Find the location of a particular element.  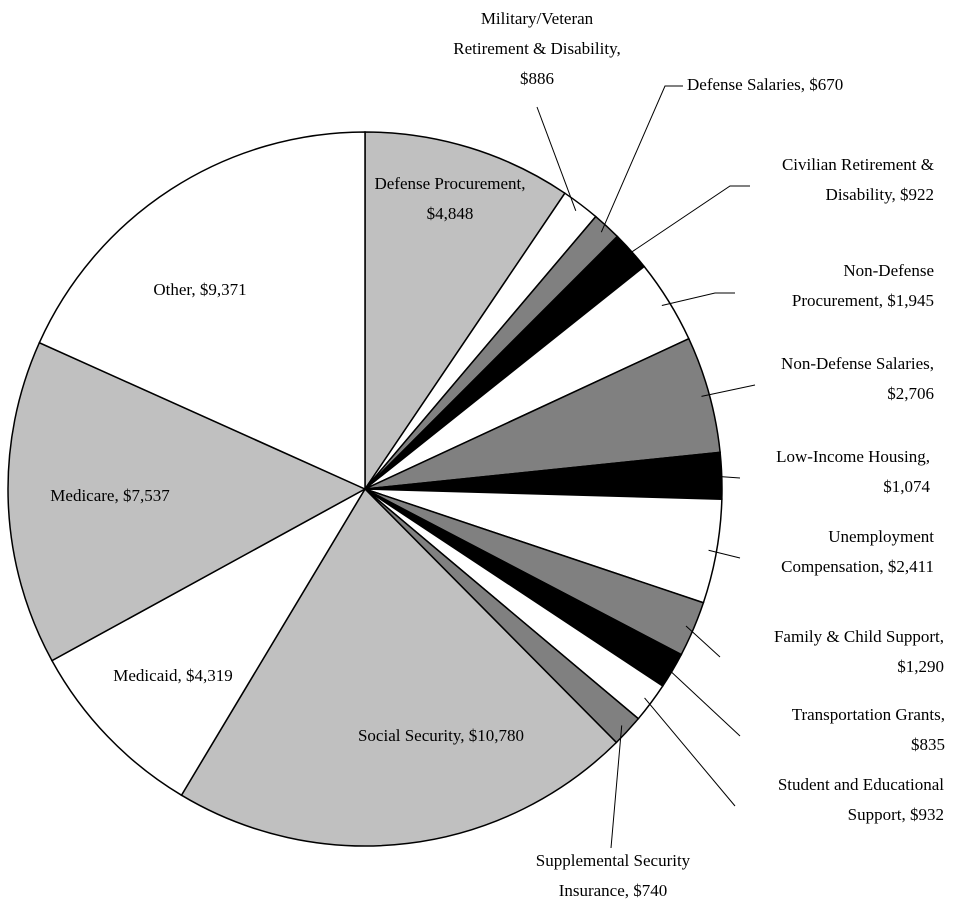

data-label: Student and Educational is located at coordinates (861, 784).